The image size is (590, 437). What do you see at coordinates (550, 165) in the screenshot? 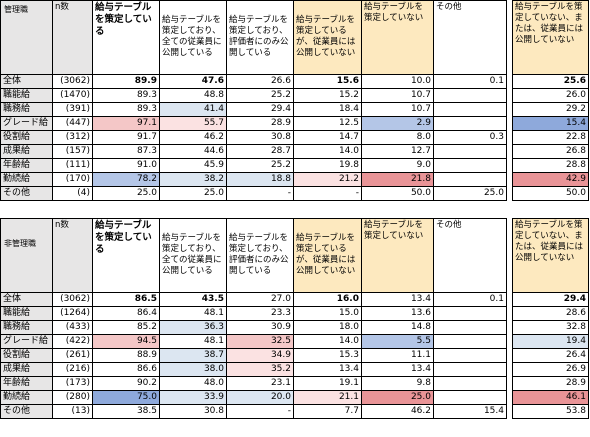
I see `side-row: 28.8` at bounding box center [550, 165].